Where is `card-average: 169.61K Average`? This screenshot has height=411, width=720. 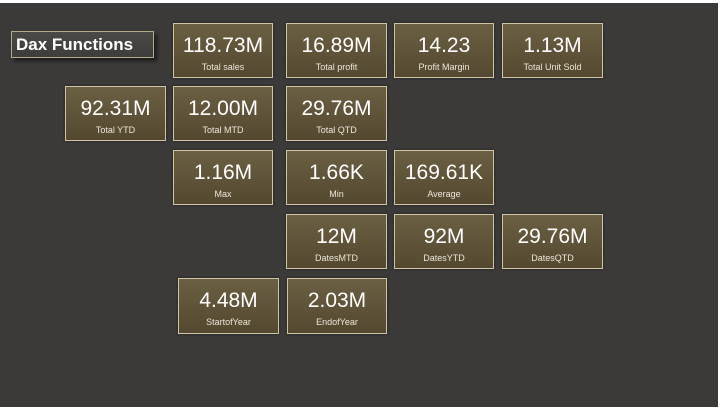 card-average: 169.61K Average is located at coordinates (444, 177).